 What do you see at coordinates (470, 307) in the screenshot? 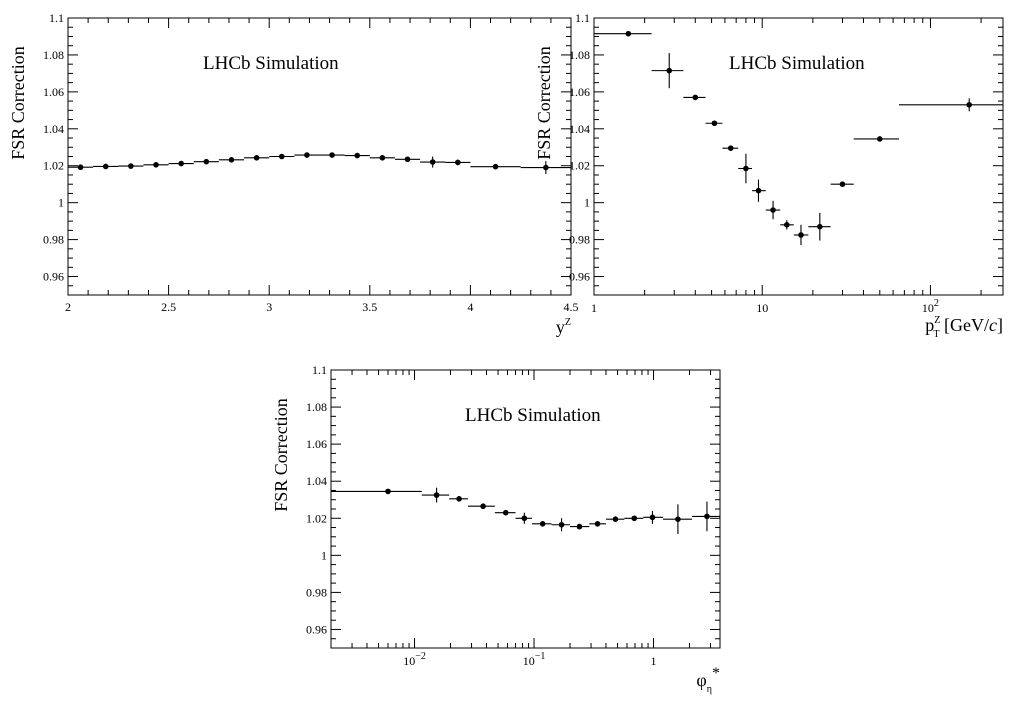
I see `x-tick-label: 4` at bounding box center [470, 307].